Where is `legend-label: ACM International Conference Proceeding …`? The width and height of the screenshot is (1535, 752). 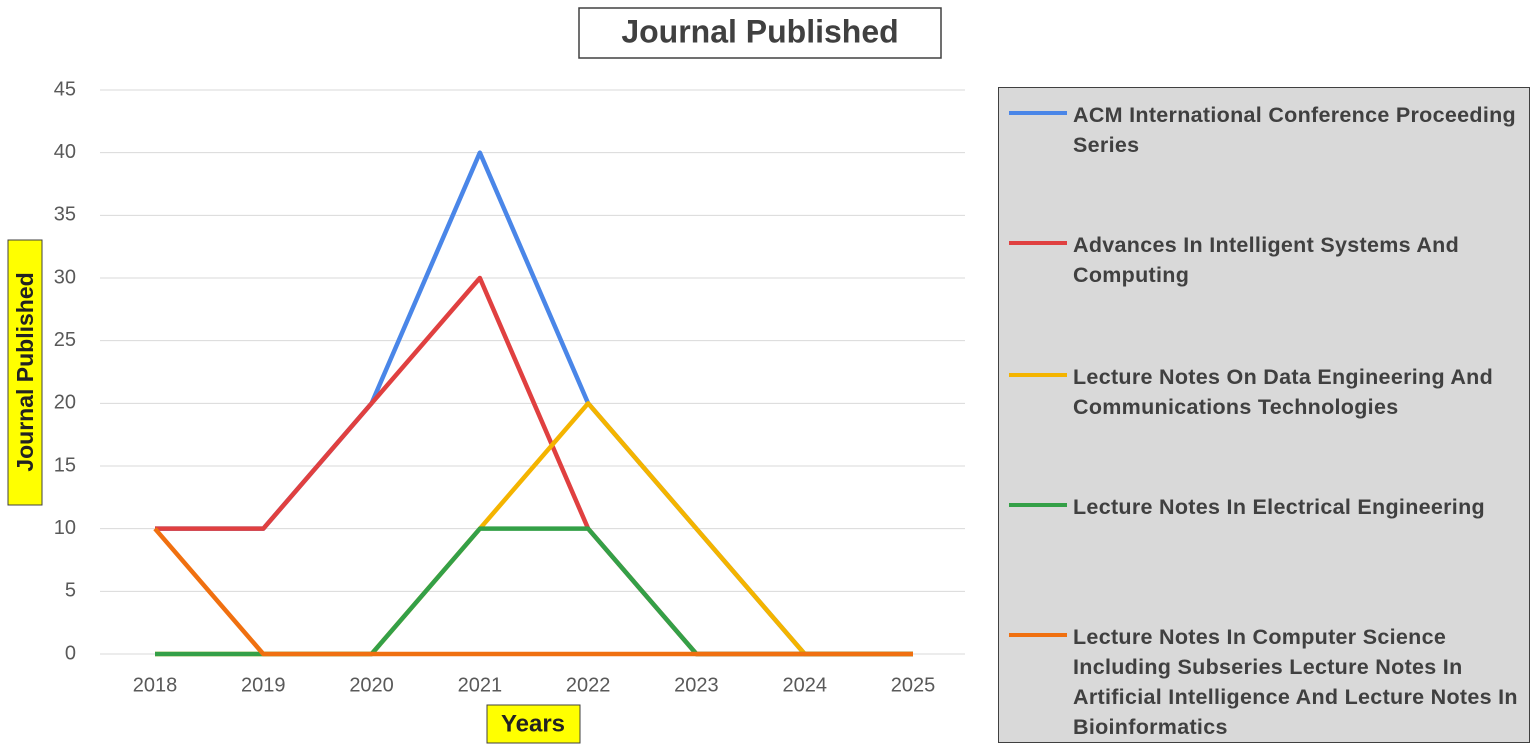 legend-label: ACM International Conference Proceeding … is located at coordinates (1294, 130).